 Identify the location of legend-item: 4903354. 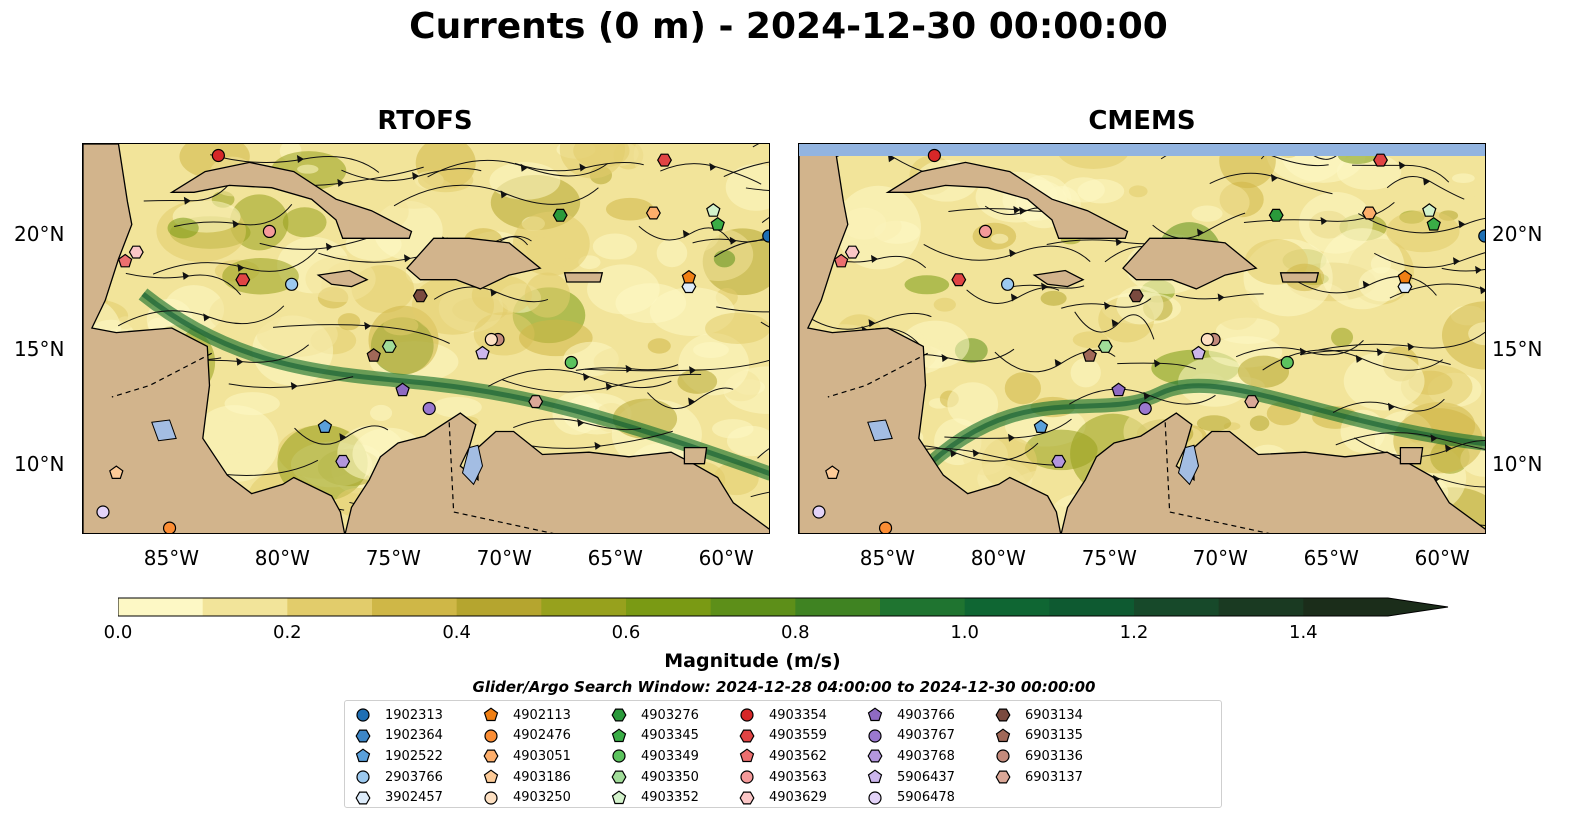
(783, 715).